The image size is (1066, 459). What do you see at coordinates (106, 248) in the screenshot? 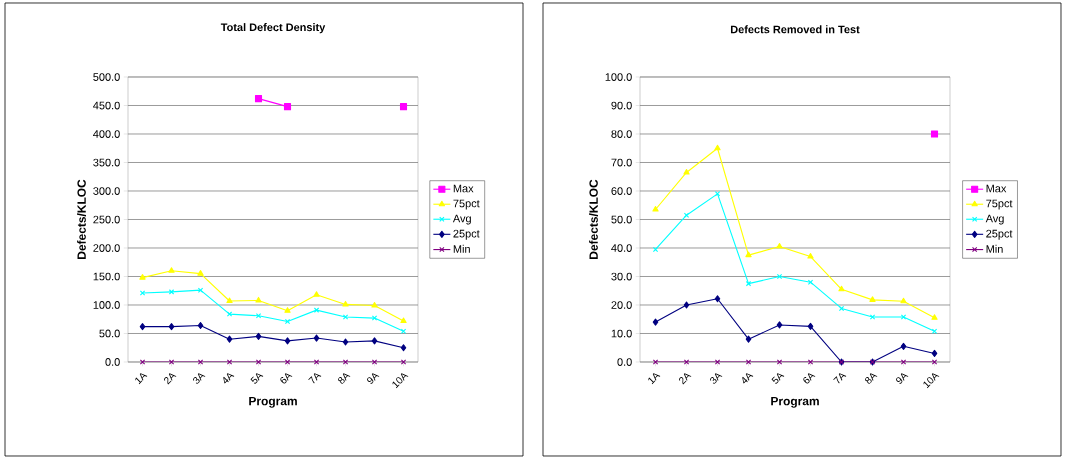
I see `y-tick-label: 200.0` at bounding box center [106, 248].